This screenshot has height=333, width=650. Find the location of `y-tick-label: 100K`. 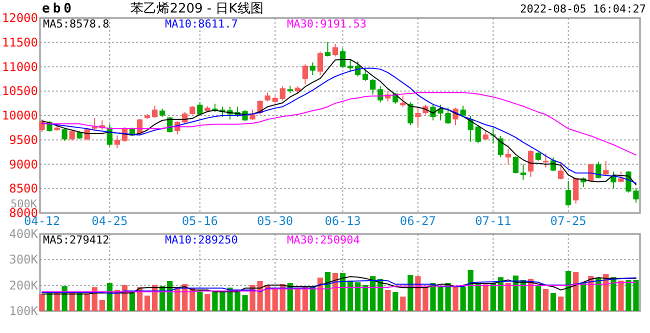

y-tick-label: 100K is located at coordinates (24, 311).